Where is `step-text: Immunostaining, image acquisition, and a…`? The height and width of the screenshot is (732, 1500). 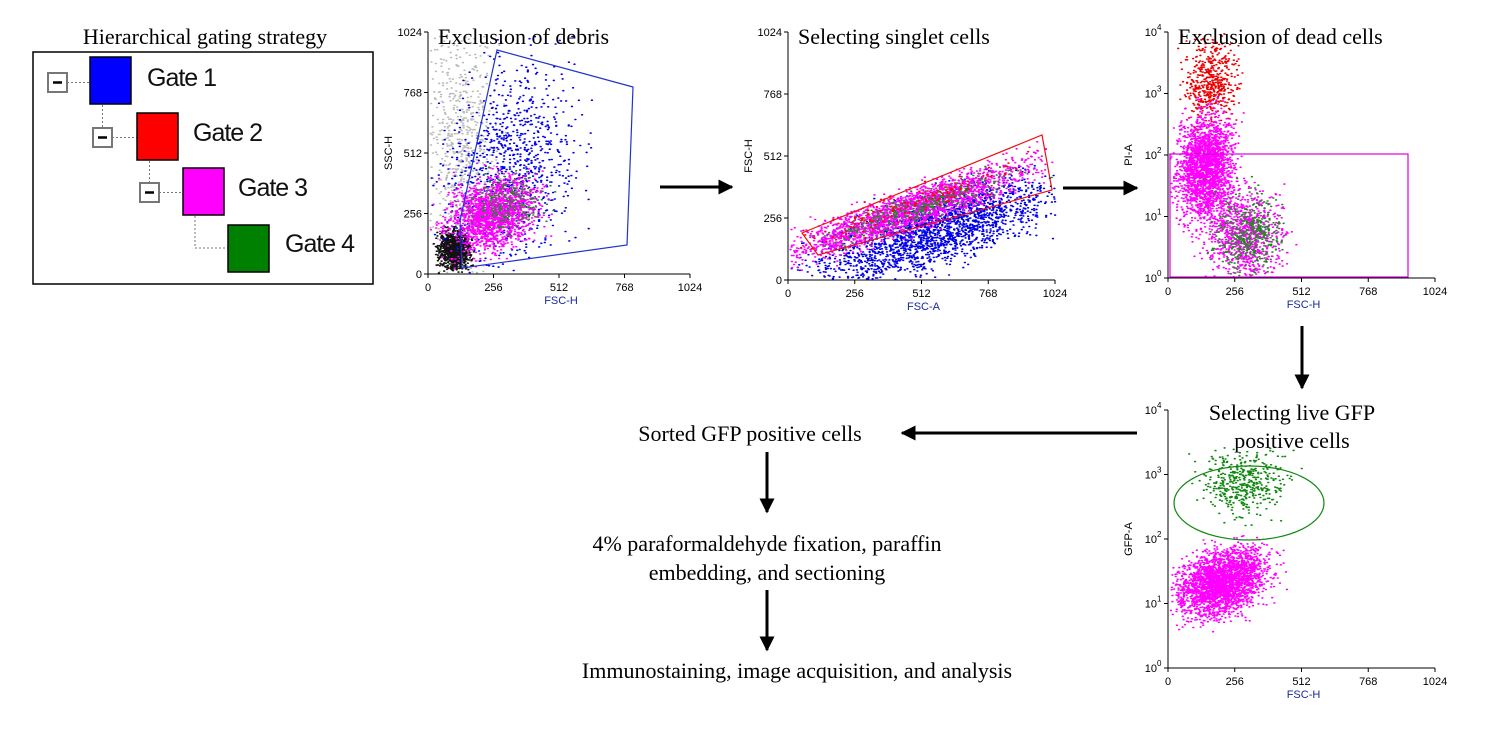
step-text: Immunostaining, image acquisition, and a… is located at coordinates (797, 670).